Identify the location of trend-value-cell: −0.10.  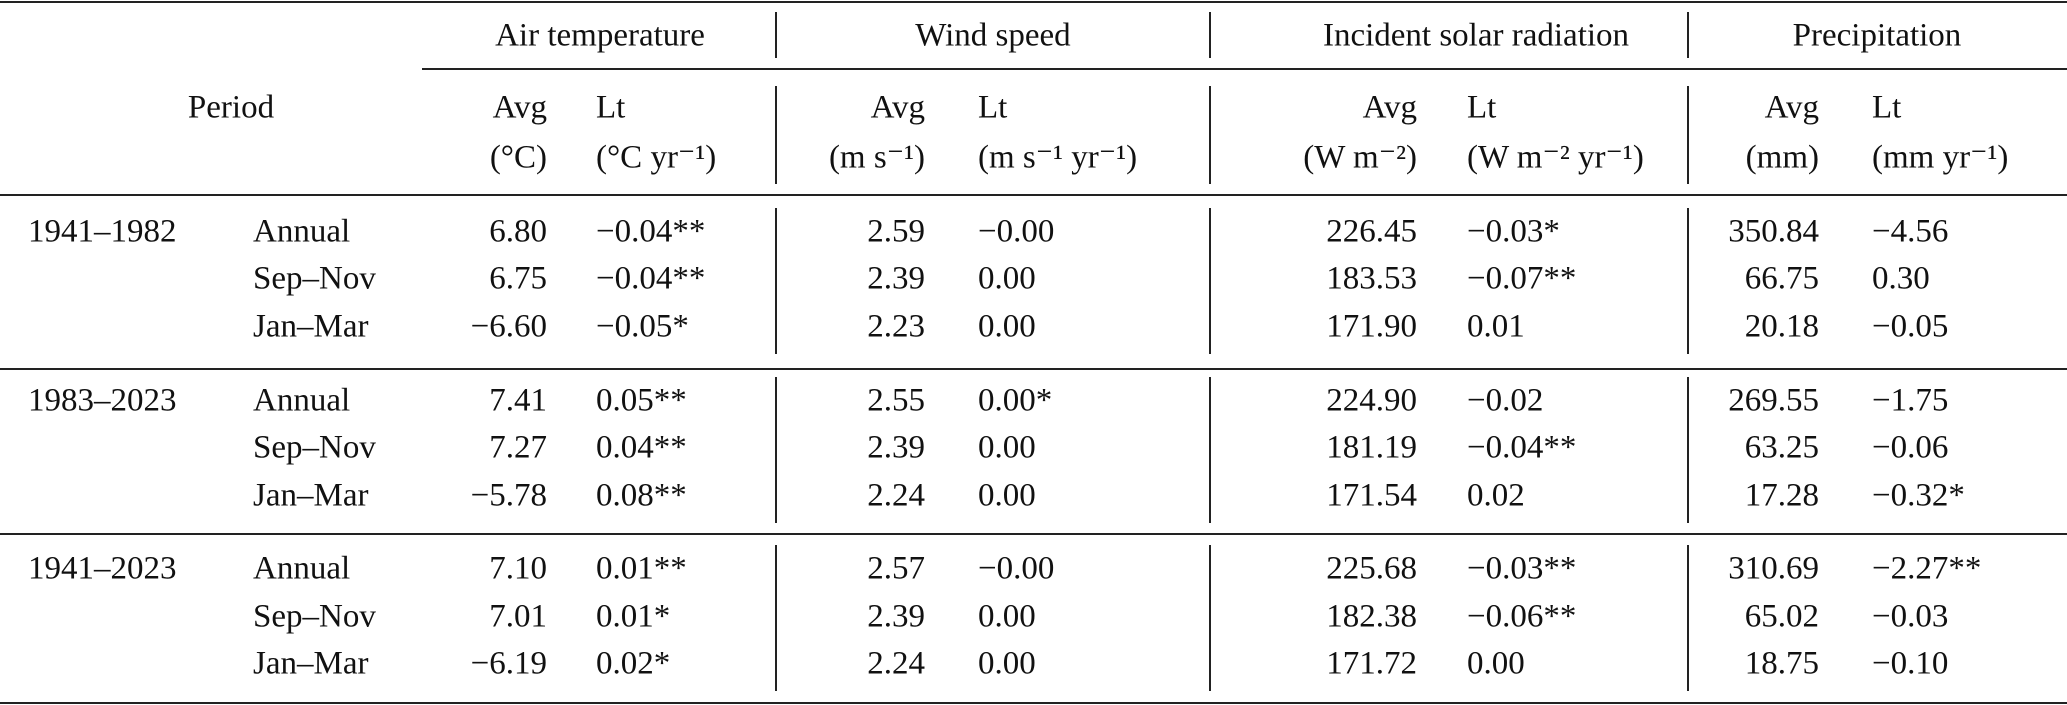
(1910, 663).